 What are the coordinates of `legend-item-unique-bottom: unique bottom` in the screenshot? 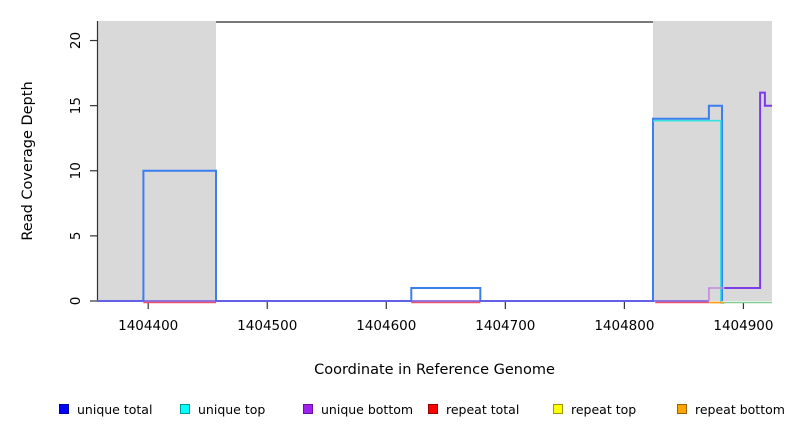 It's located at (358, 409).